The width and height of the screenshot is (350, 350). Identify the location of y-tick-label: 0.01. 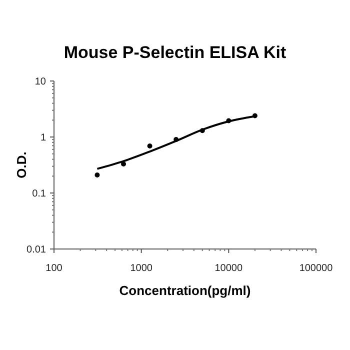
(36, 250).